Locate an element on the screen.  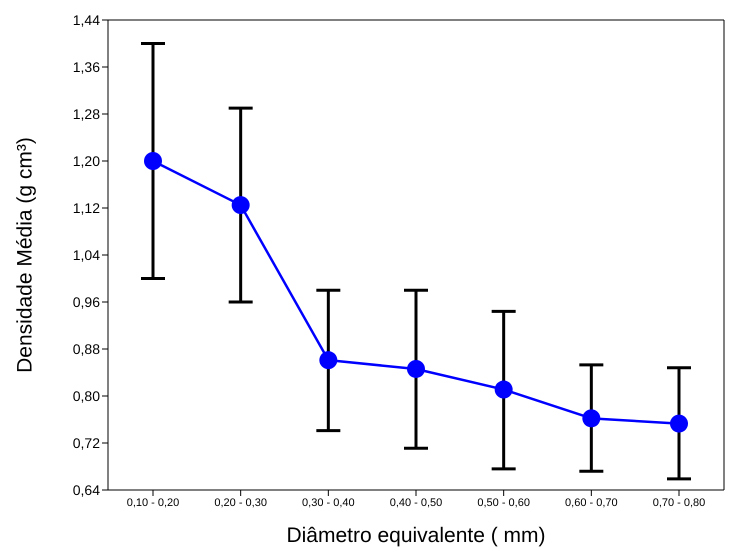
y-tick-label: 1,44 is located at coordinates (86, 20).